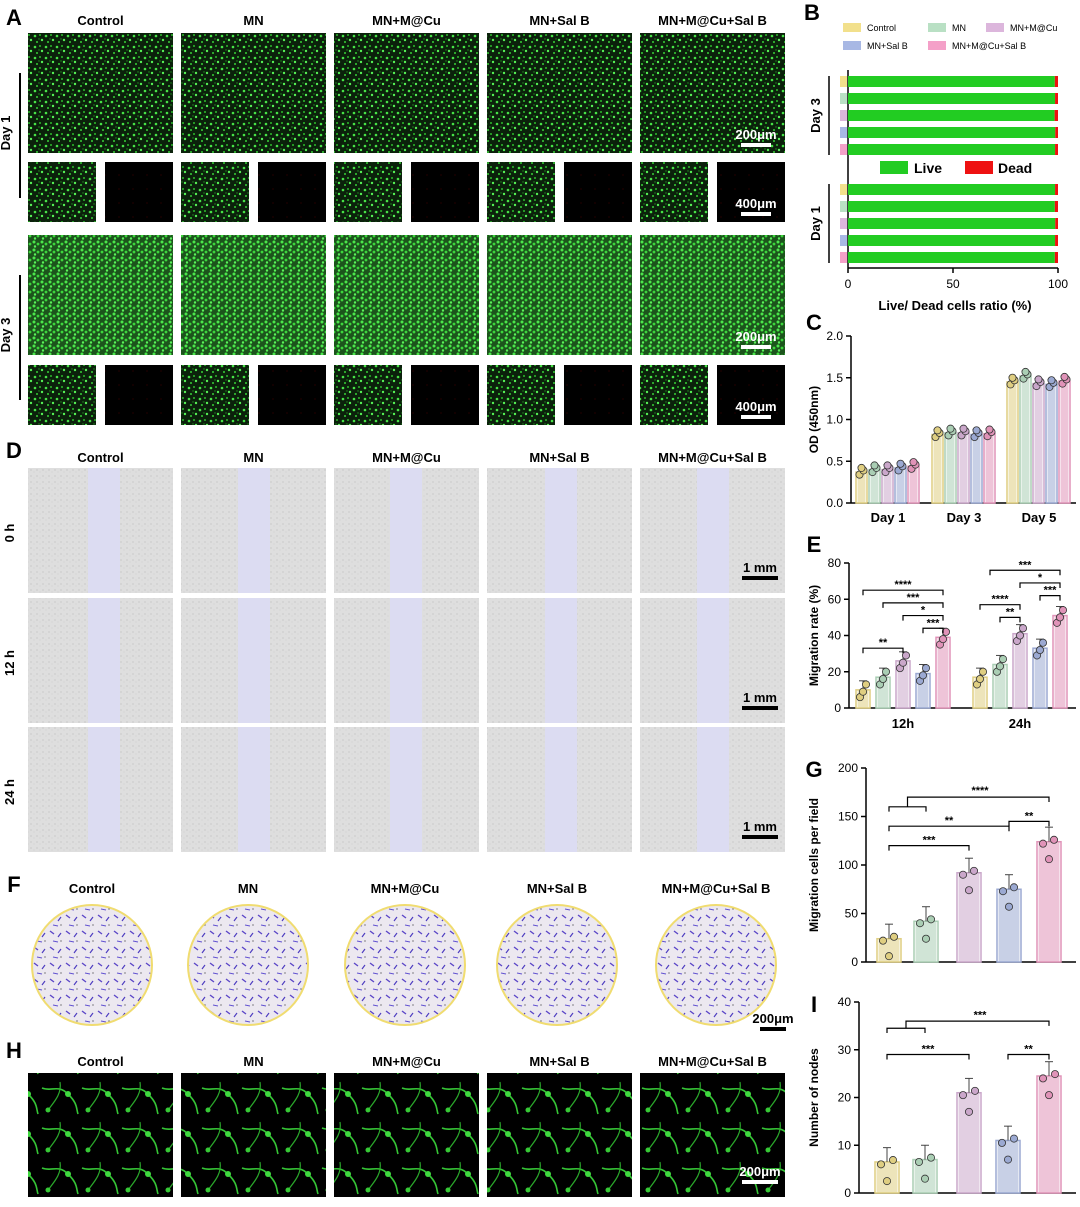  What do you see at coordinates (815, 115) in the screenshot?
I see `y-category-label: Day 3` at bounding box center [815, 115].